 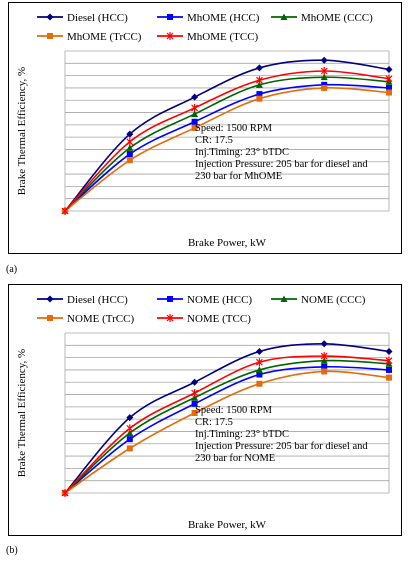 I want to click on x-axis-label-b: Brake Power, kW, so click(x=227, y=525).